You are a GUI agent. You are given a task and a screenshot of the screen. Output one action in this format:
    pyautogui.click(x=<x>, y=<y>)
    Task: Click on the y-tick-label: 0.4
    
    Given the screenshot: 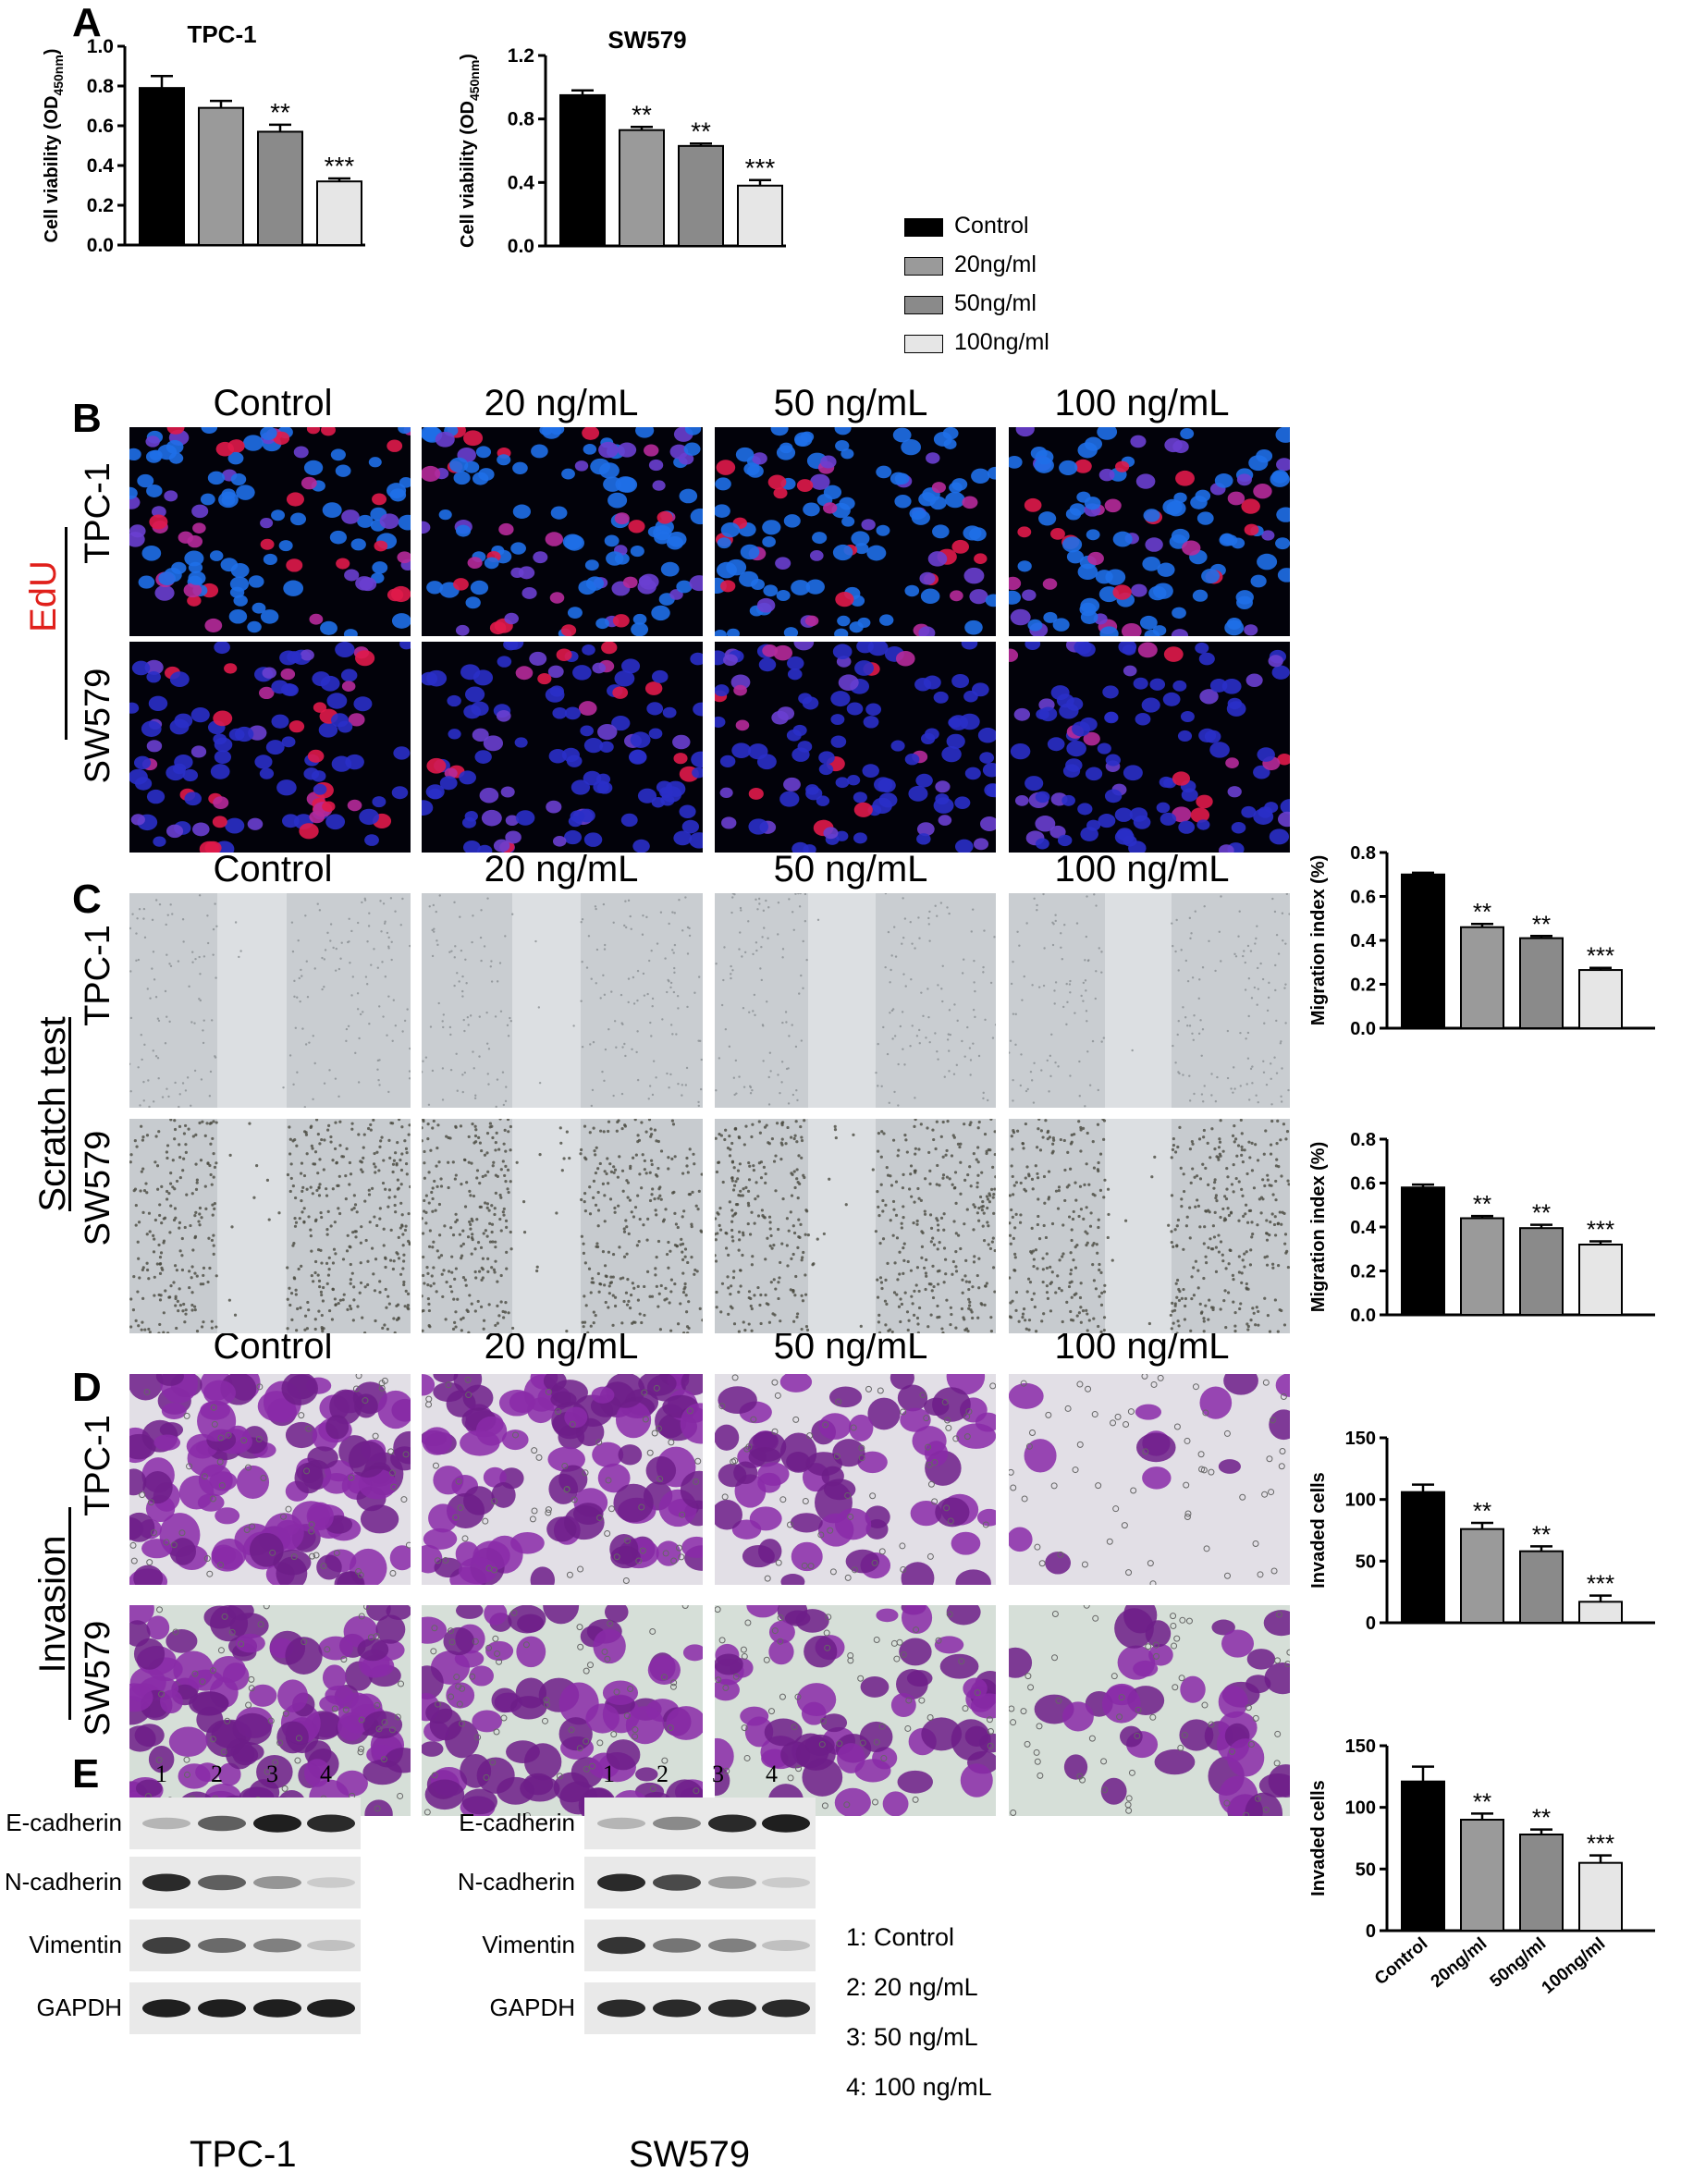 What is the action you would take?
    pyautogui.click(x=101, y=166)
    